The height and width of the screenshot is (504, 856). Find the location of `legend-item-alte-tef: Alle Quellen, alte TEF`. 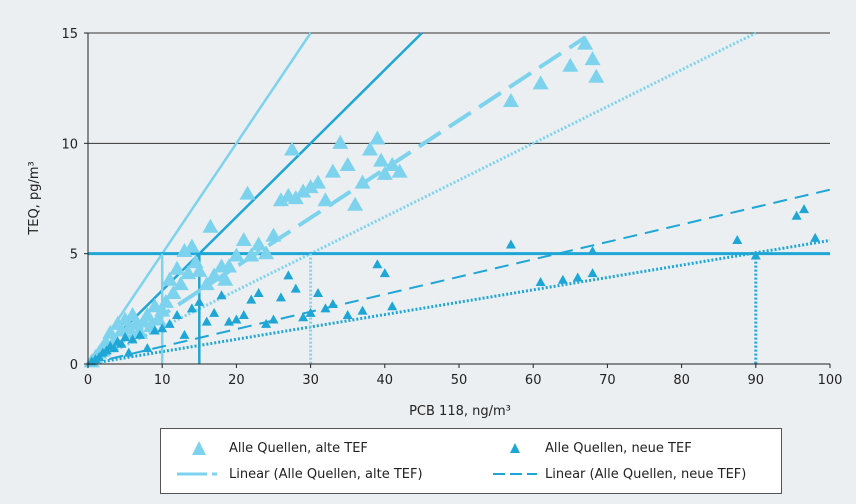

legend-item-alte-tef: Alle Quellen, alte TEF is located at coordinates (271, 448).